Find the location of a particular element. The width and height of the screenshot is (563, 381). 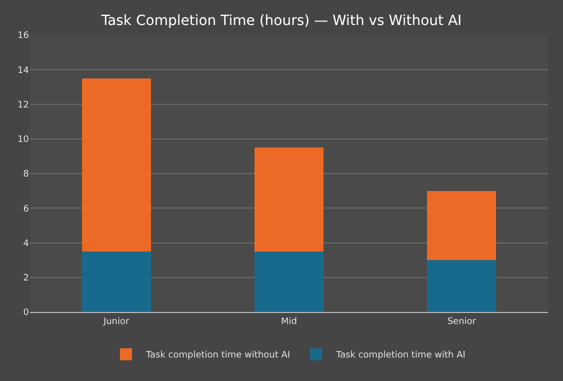

x-tick-label: Senior is located at coordinates (461, 321).